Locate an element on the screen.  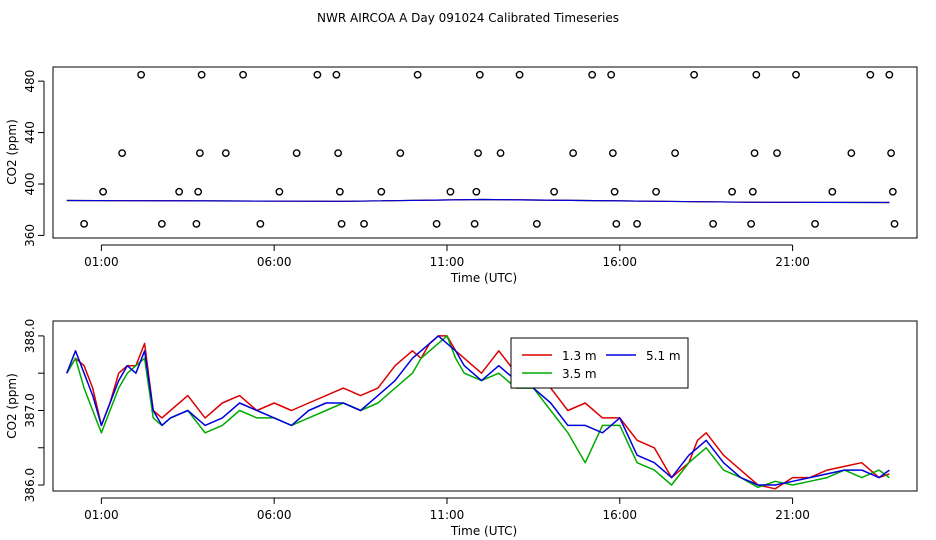
top-x-axis: 01:00 06:00 11:00 16:00 21:00 is located at coordinates (447, 256).